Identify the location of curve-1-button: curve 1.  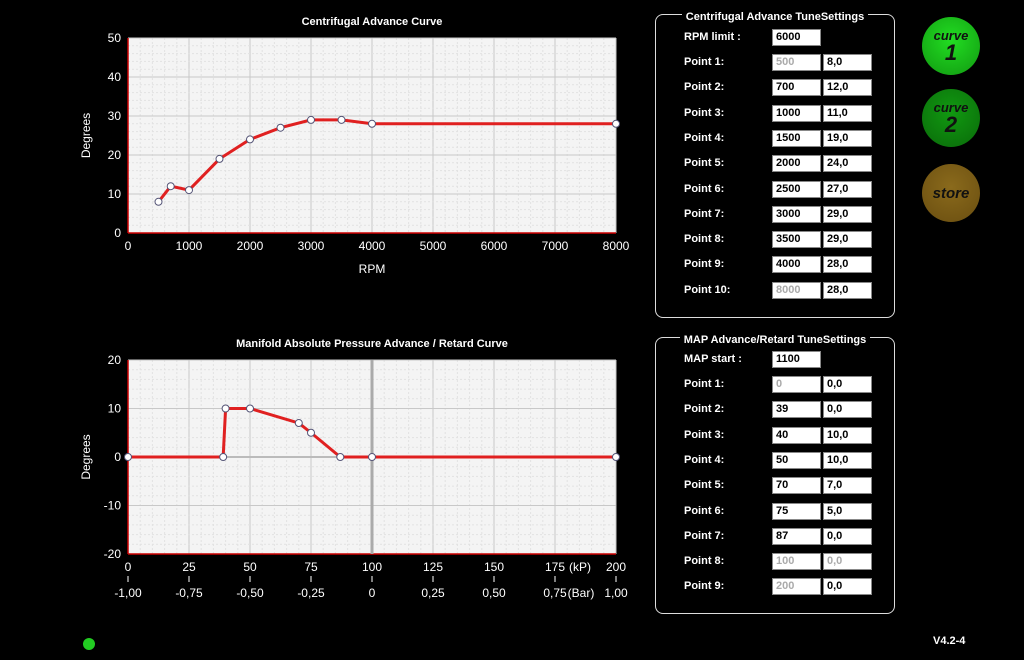
(951, 46).